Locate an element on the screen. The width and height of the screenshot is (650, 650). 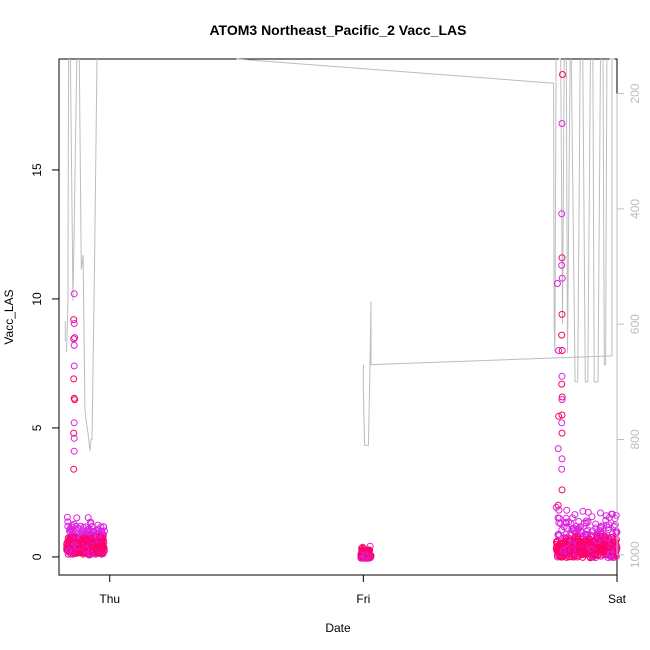
y-tick-label: 15 is located at coordinates (37, 170).